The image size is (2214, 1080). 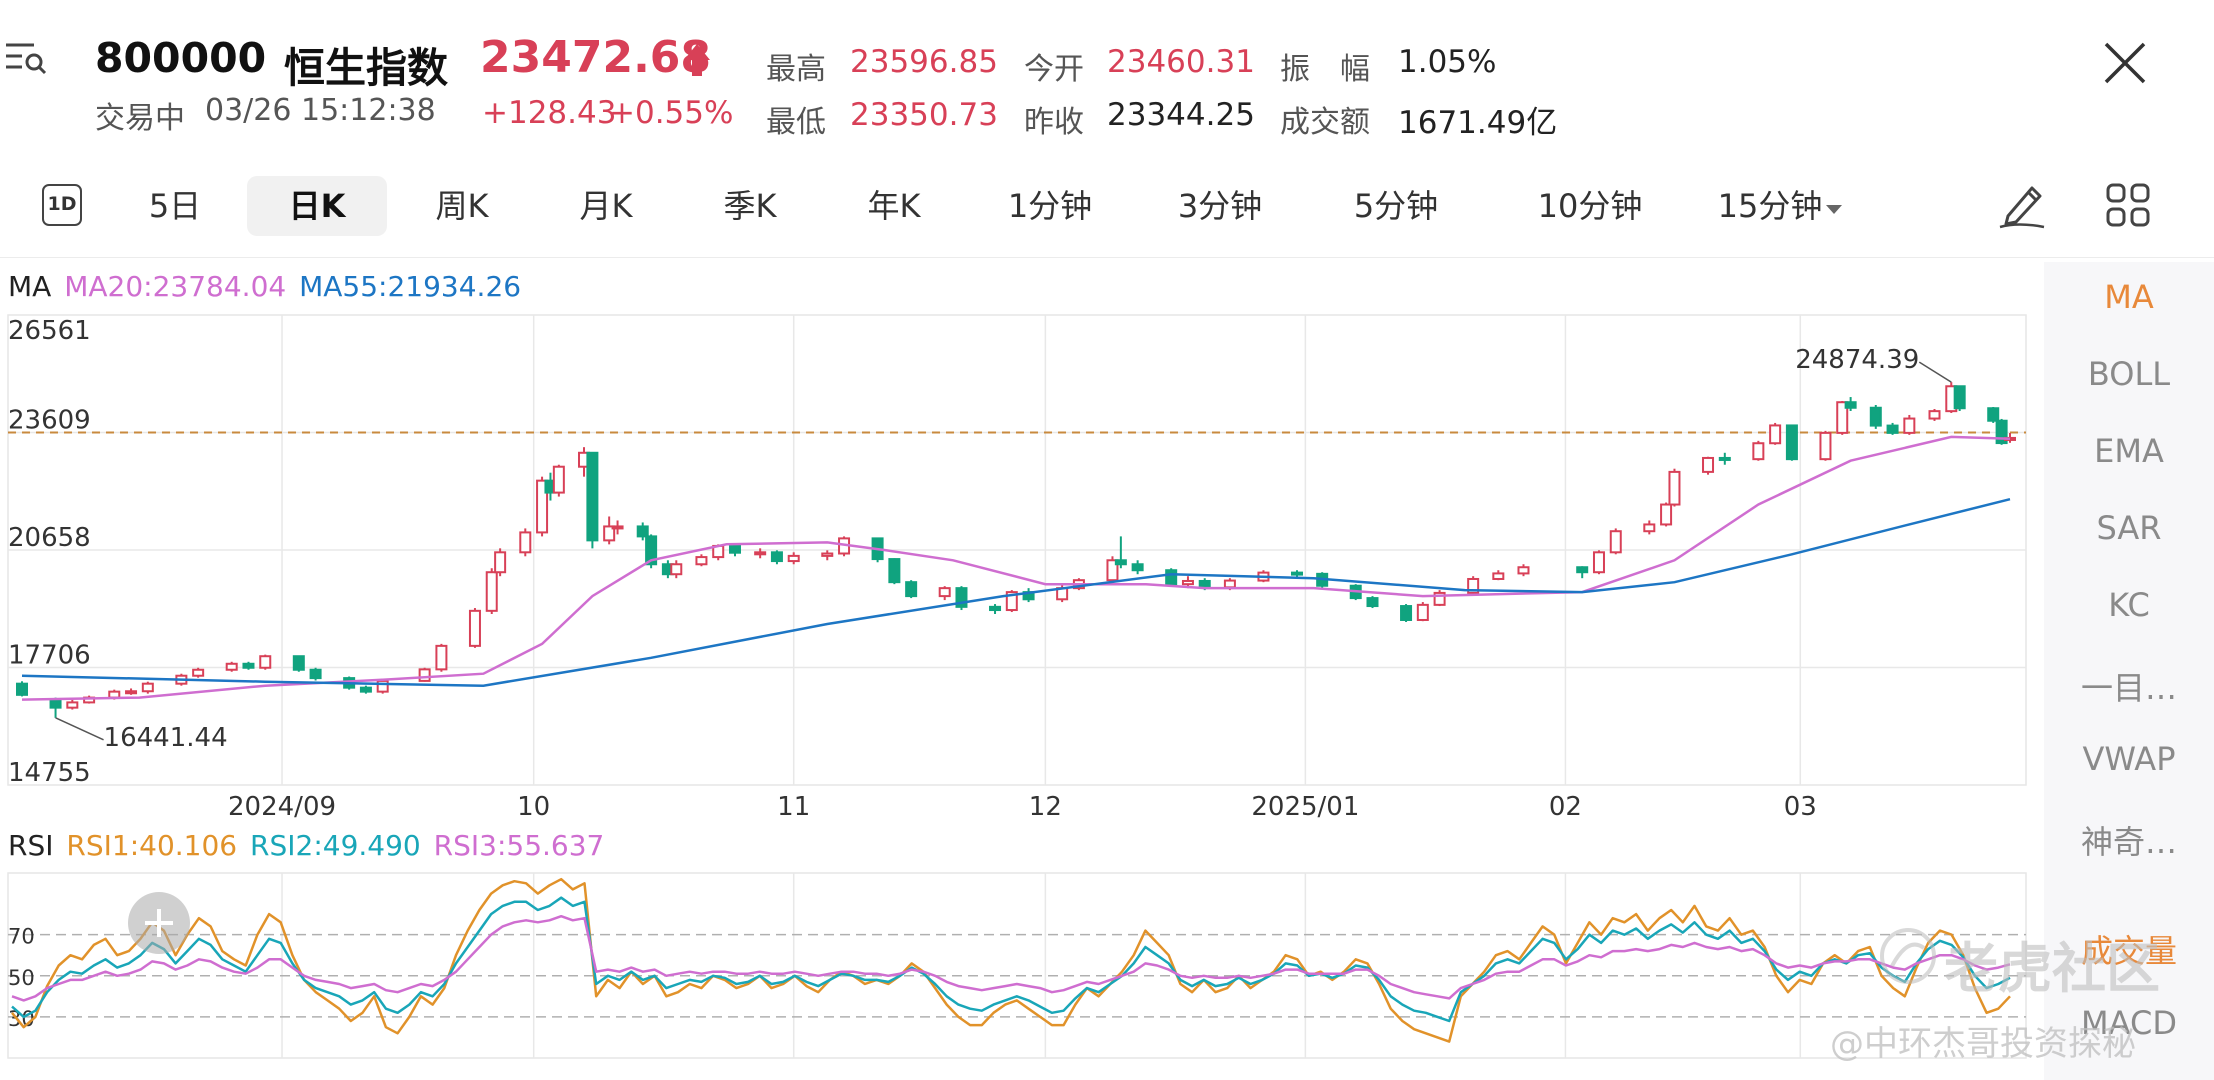 I want to click on indicator-ema: EMA, so click(x=2129, y=451).